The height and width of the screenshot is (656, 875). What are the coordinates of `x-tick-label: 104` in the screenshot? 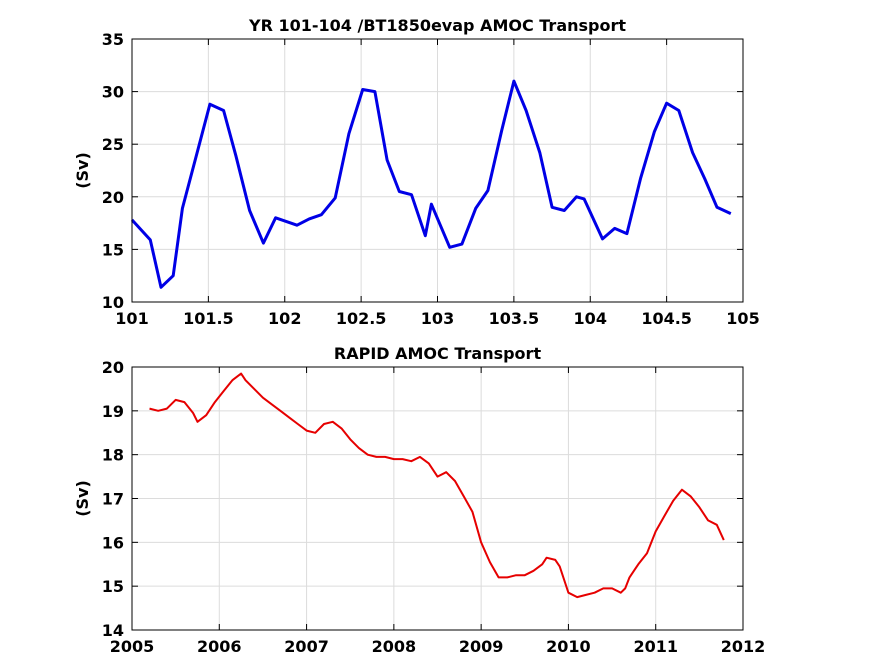 It's located at (590, 318).